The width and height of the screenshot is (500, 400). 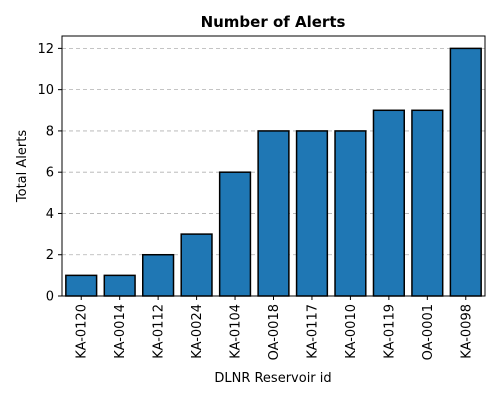 I want to click on x-tick-label: KA-0010, so click(x=351, y=331).